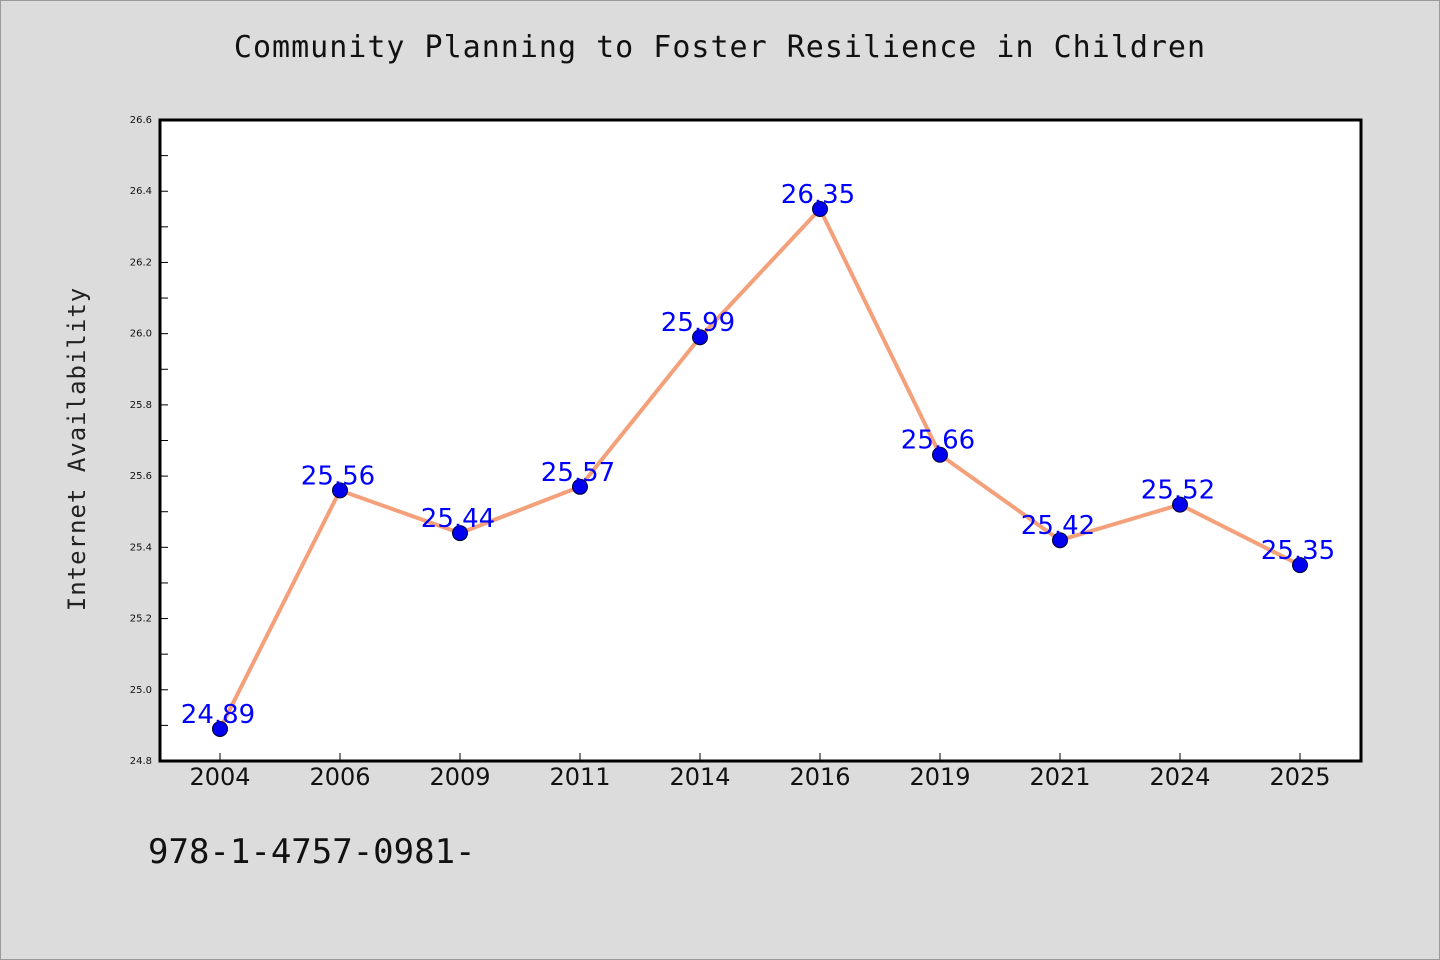 This screenshot has height=960, width=1440. Describe the element at coordinates (1298, 551) in the screenshot. I see `data-label: 25.35` at that location.